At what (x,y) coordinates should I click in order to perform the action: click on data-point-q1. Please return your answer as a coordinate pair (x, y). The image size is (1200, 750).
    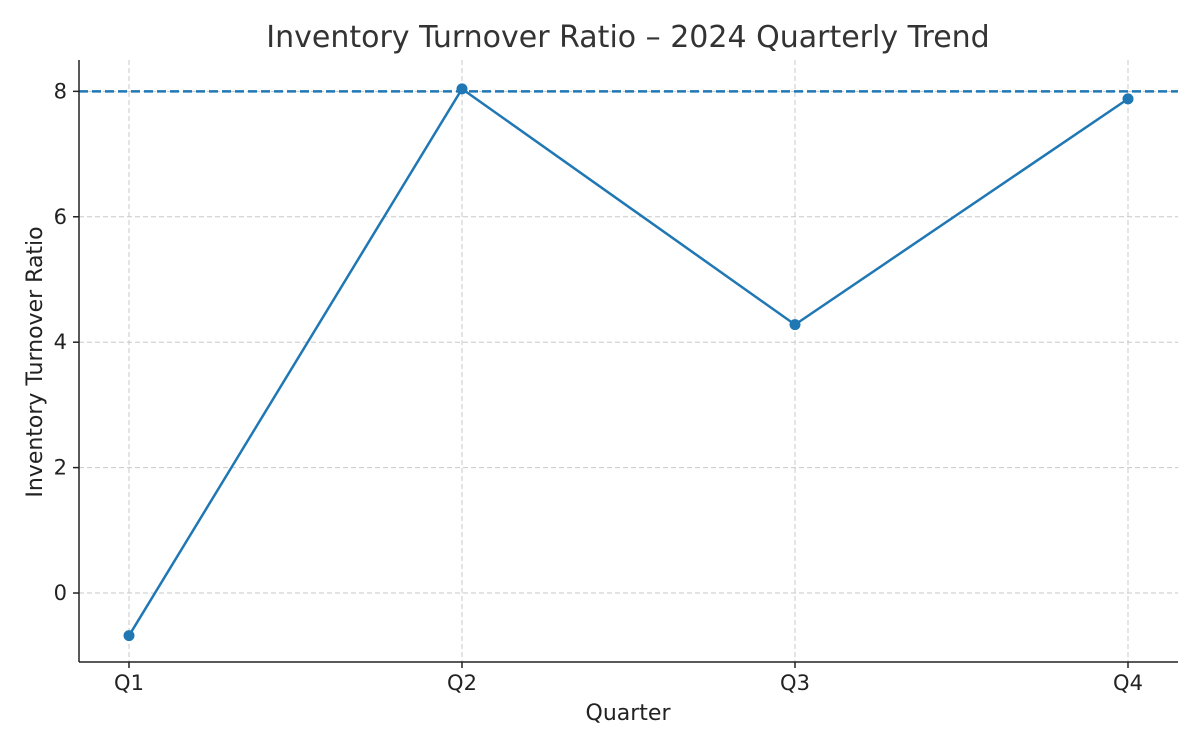
    Looking at the image, I should click on (129, 636).